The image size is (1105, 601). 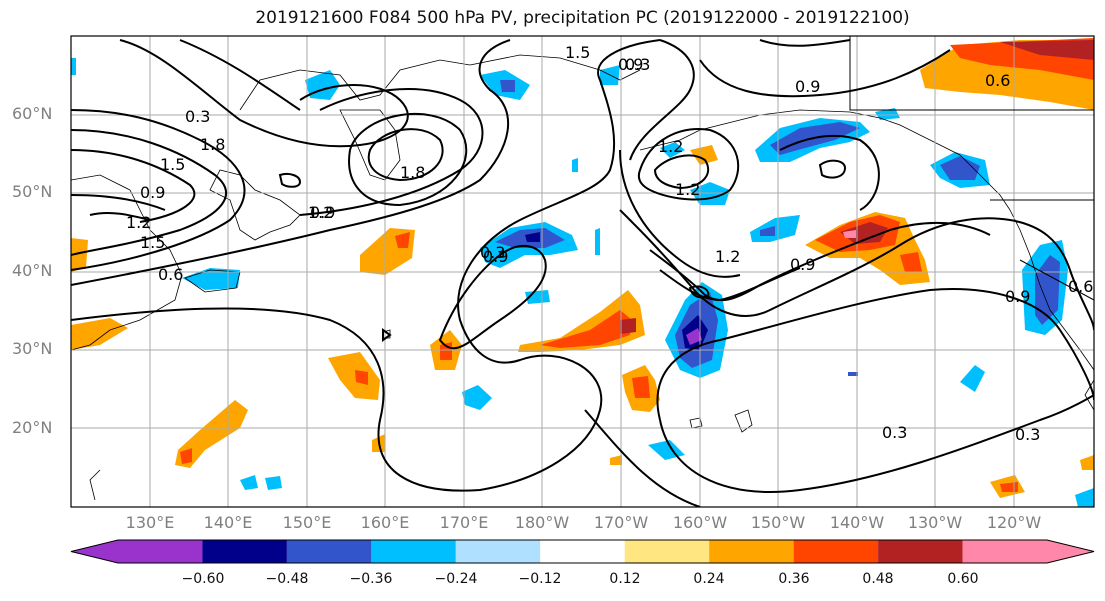 What do you see at coordinates (794, 579) in the screenshot?
I see `colorbar-tick: 0.36` at bounding box center [794, 579].